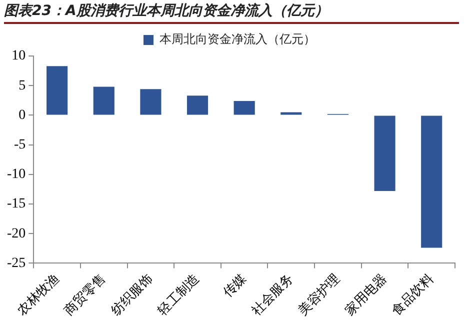 This screenshot has height=322, width=465. Describe the element at coordinates (132, 295) in the screenshot. I see `x-tick-label: 纺织服饰` at that location.